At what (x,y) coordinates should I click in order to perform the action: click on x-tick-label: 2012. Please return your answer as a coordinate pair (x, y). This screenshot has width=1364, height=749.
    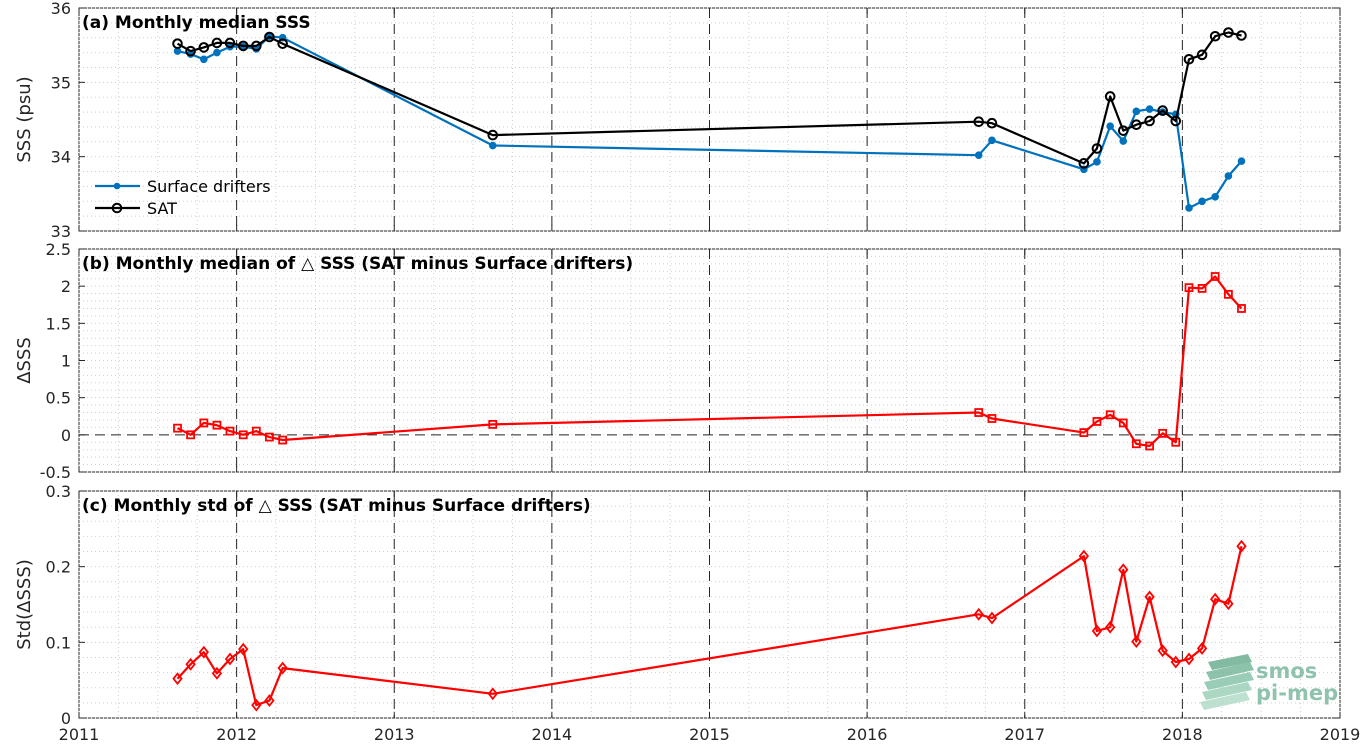
    Looking at the image, I should click on (236, 734).